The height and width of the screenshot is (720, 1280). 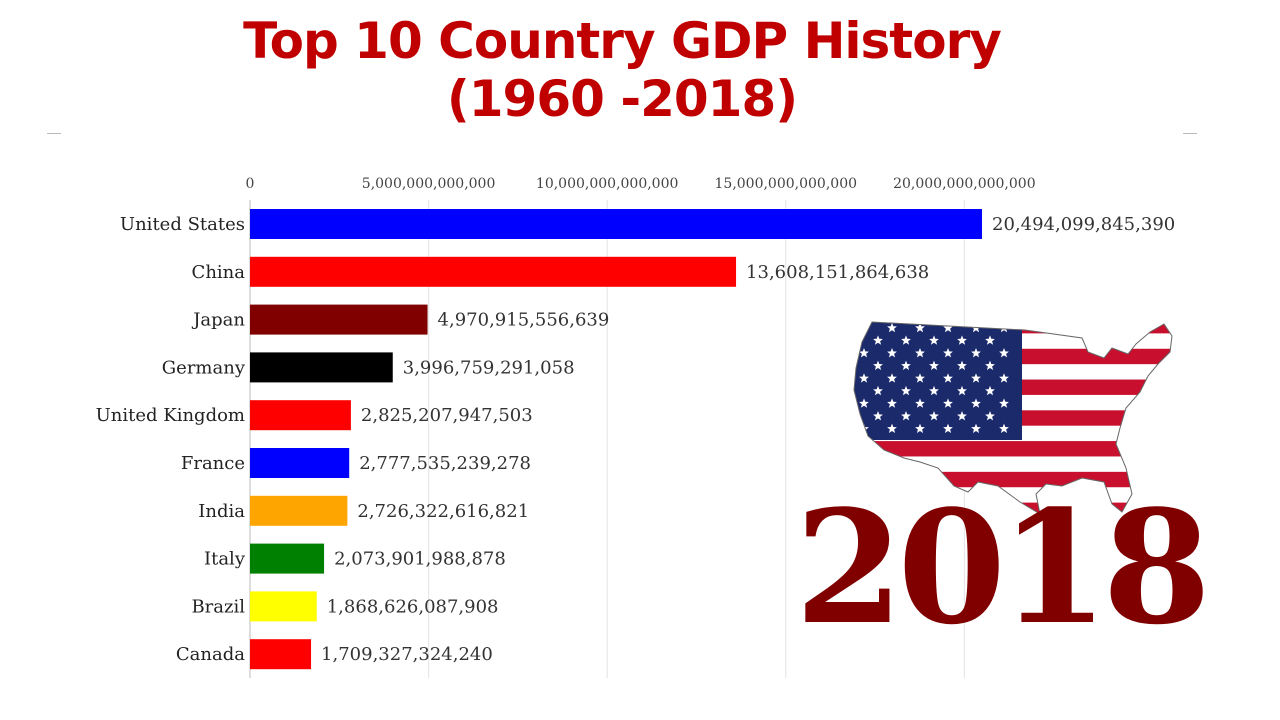 What do you see at coordinates (213, 463) in the screenshot?
I see `category-label: France` at bounding box center [213, 463].